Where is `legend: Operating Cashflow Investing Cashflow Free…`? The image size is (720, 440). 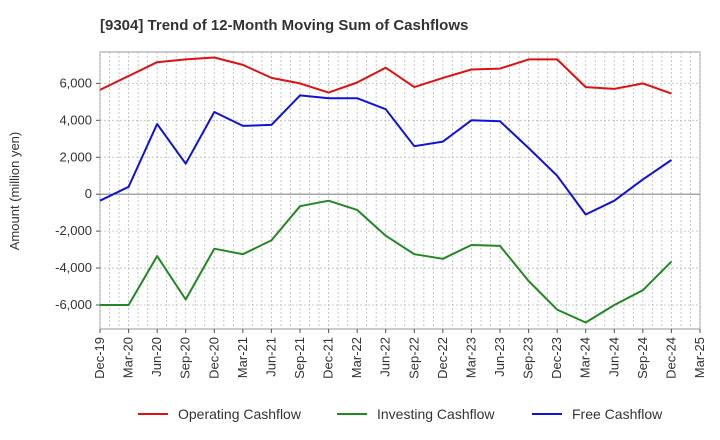
legend: Operating Cashflow Investing Cashflow Free… is located at coordinates (400, 414).